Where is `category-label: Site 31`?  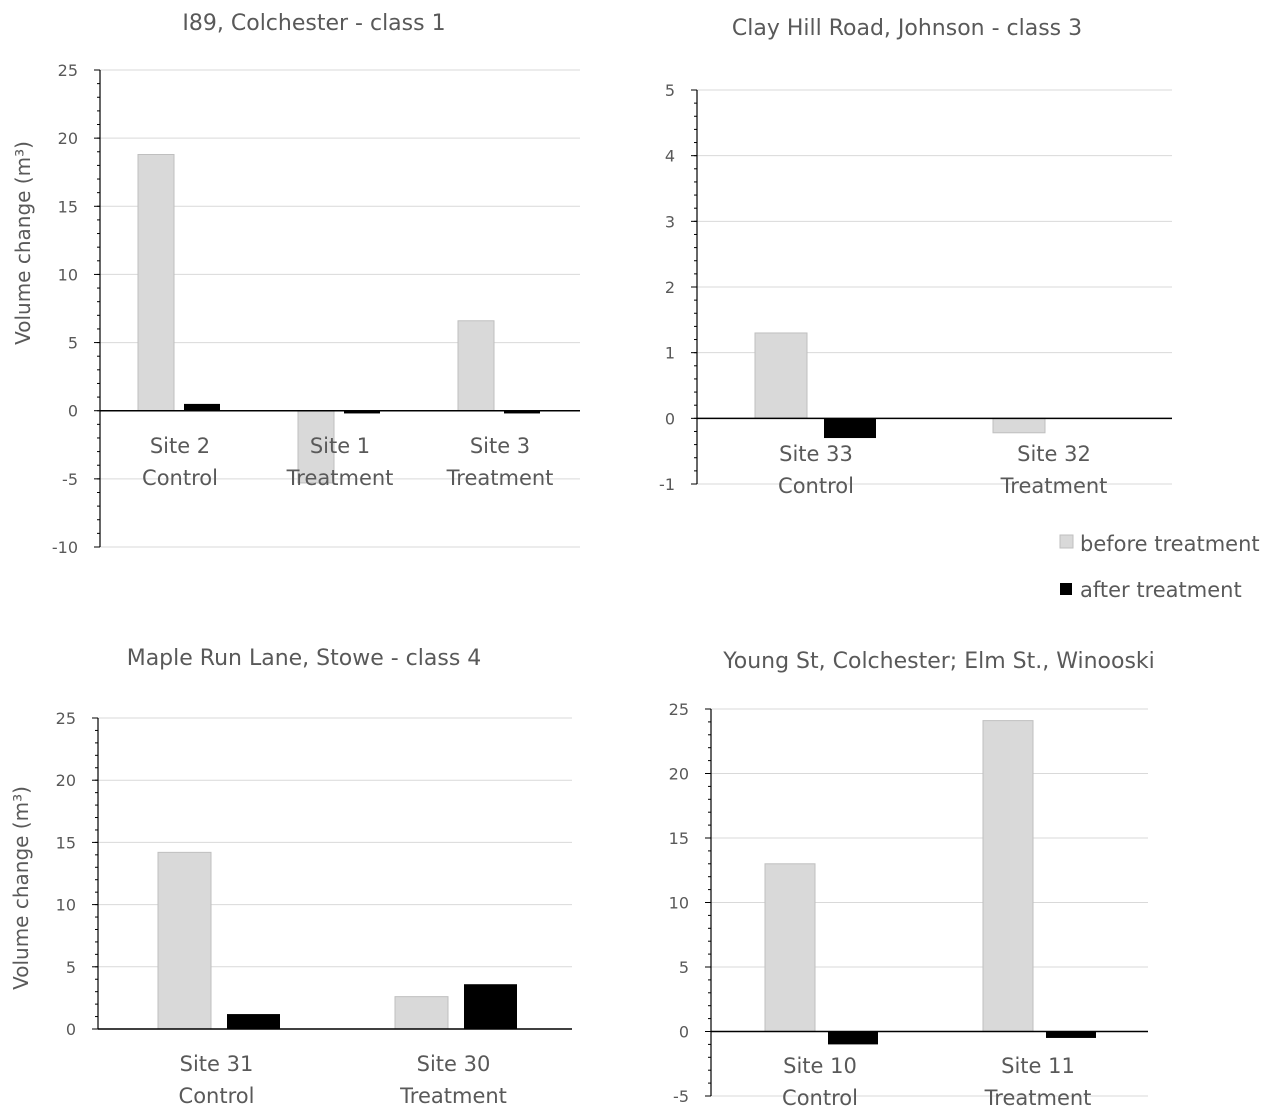
category-label: Site 31 is located at coordinates (217, 1064).